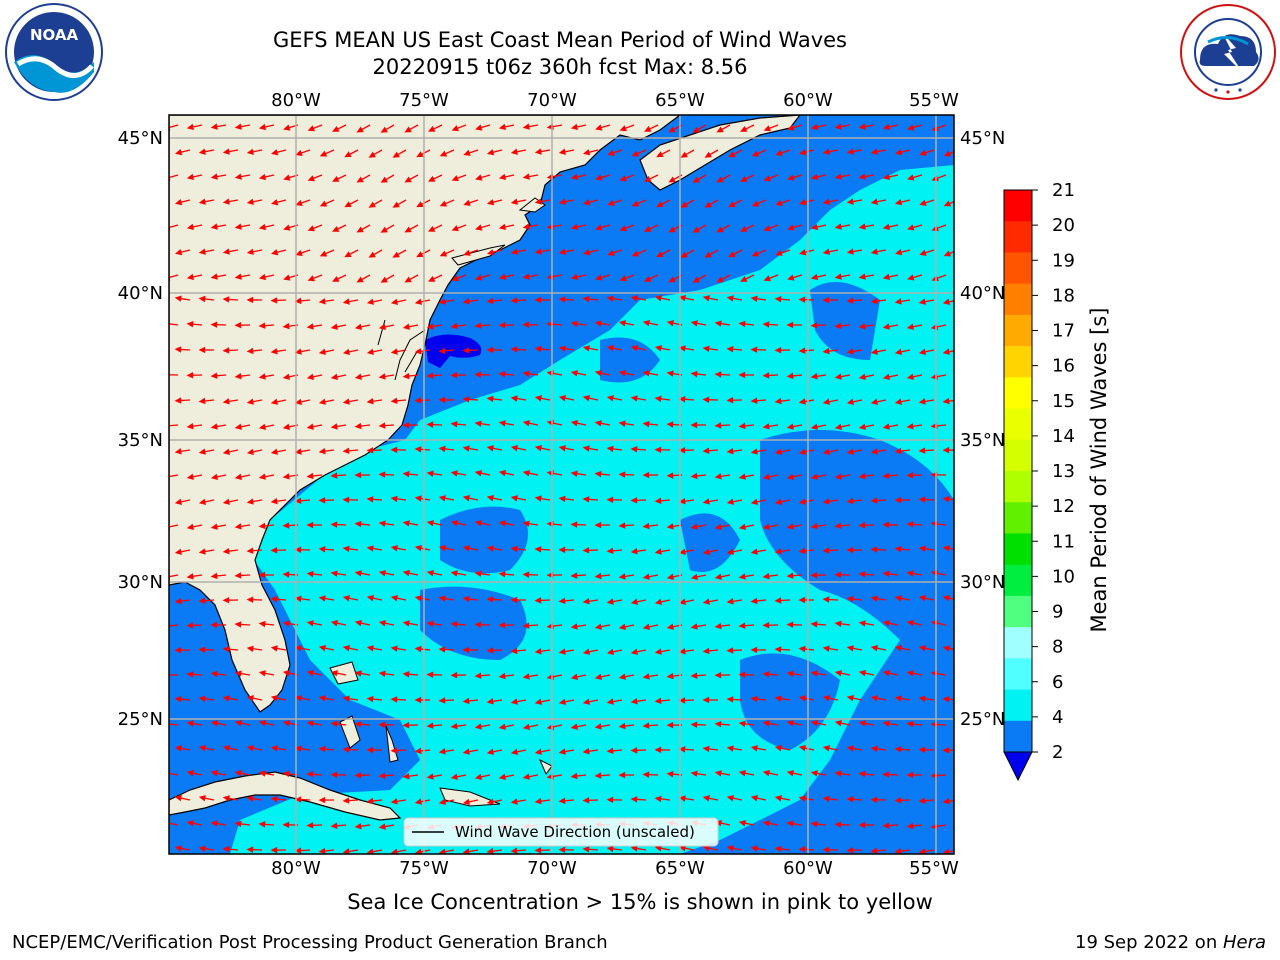  What do you see at coordinates (140, 440) in the screenshot?
I see `lat-label: 35°N` at bounding box center [140, 440].